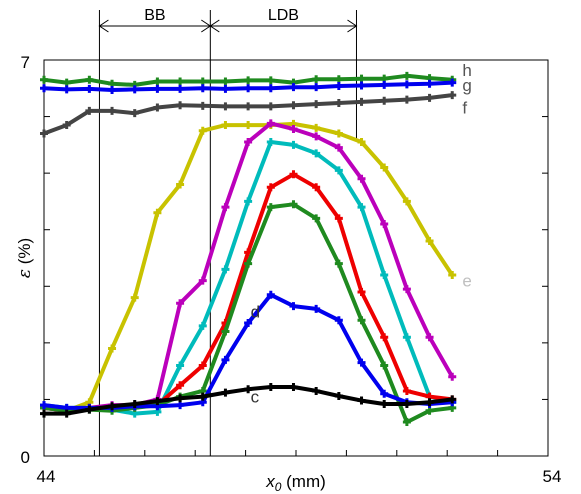  I want to click on x-tick-label-end: 54, so click(552, 476).